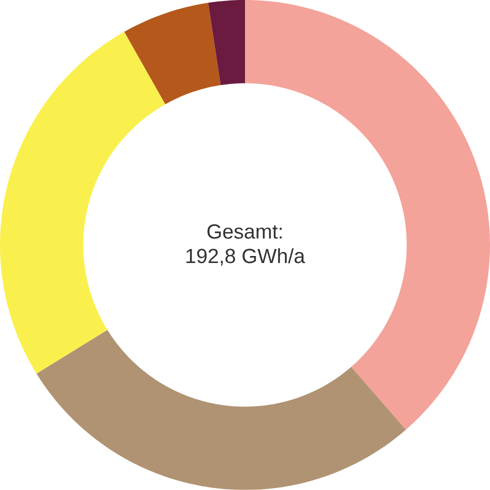 Image resolution: width=490 pixels, height=490 pixels. What do you see at coordinates (244, 231) in the screenshot?
I see `text: Gesamt:` at bounding box center [244, 231].